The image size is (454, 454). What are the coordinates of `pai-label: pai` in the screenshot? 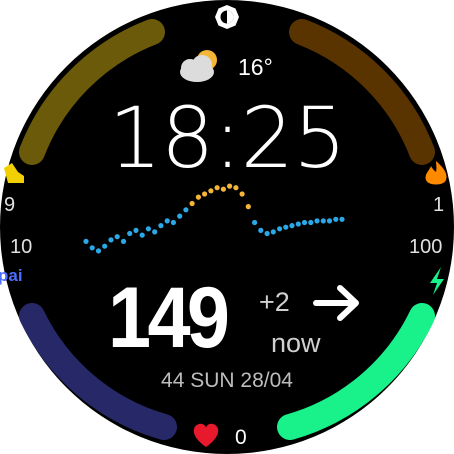 It's located at (11, 275).